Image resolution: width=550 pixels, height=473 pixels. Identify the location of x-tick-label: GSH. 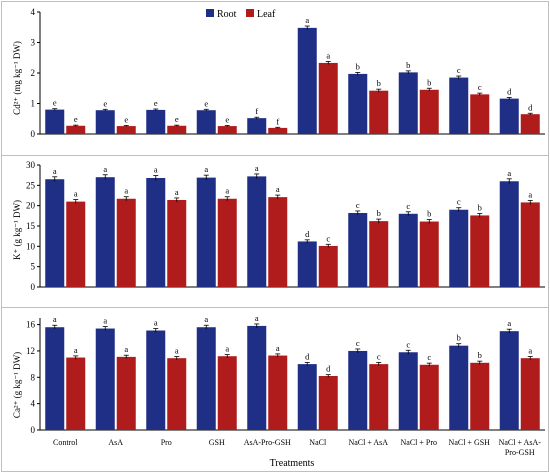
(217, 442).